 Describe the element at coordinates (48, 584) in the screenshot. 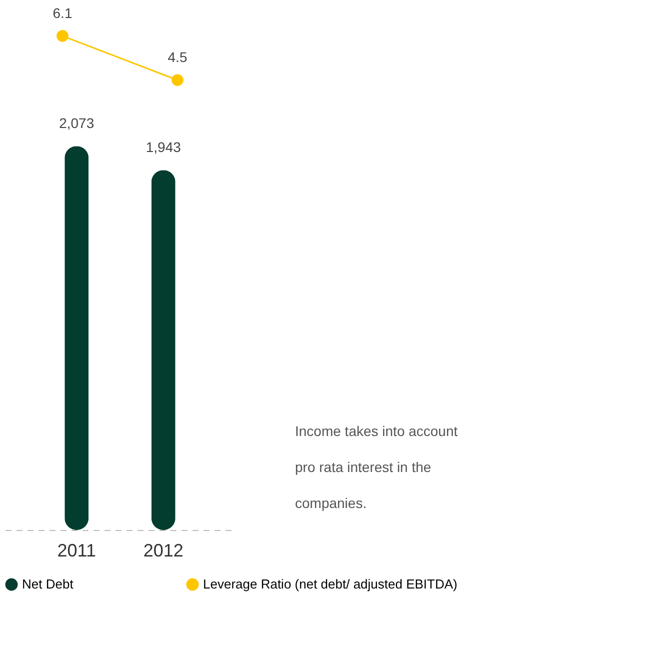

I see `legend-label: Net Debt` at that location.